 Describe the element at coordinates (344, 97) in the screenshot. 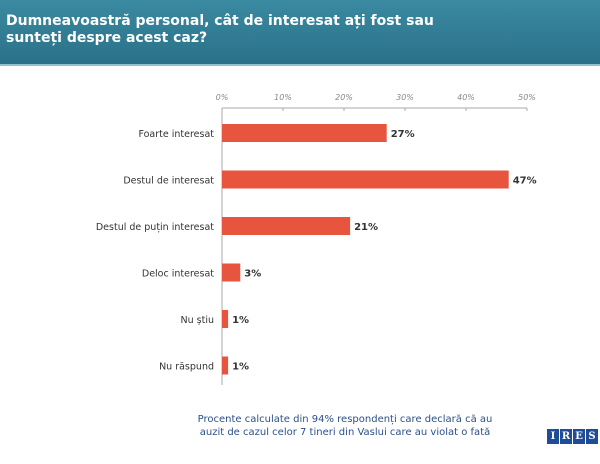

I see `x-tick-label: 20%` at that location.